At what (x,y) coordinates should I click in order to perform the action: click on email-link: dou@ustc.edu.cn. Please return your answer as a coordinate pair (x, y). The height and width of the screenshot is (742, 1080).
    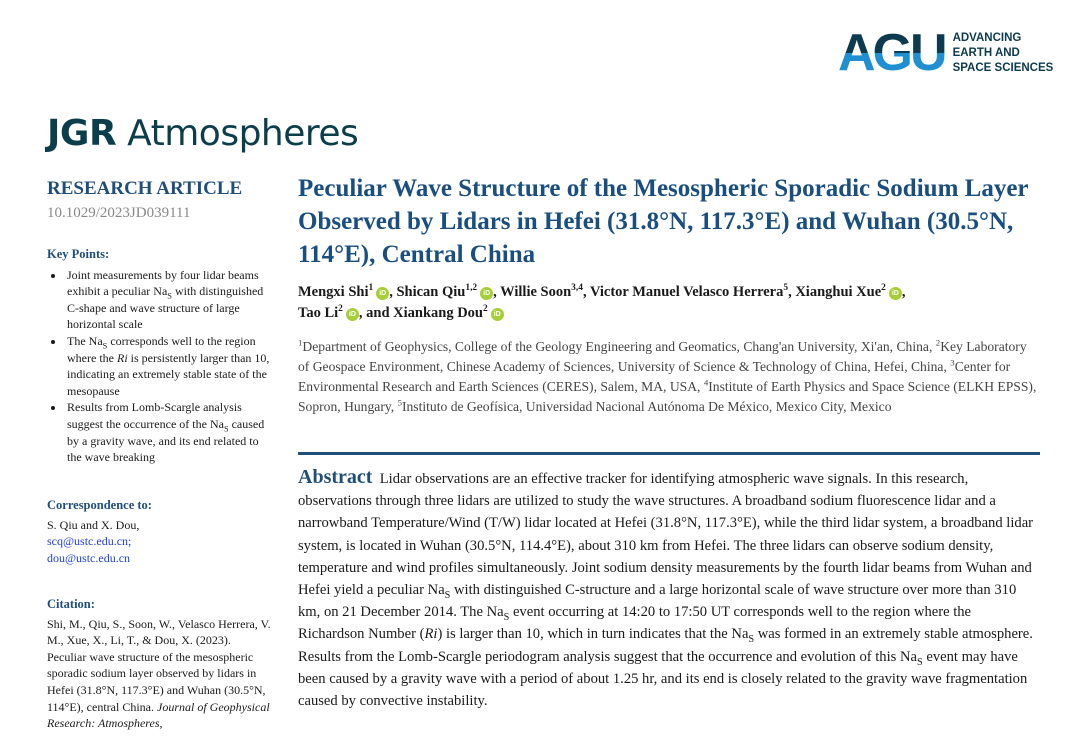
    Looking at the image, I should click on (89, 557).